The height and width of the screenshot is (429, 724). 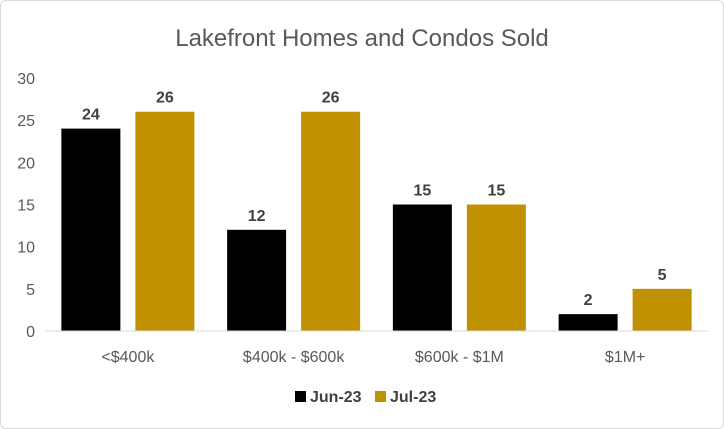 What do you see at coordinates (26, 248) in the screenshot?
I see `y-tick-label: 10` at bounding box center [26, 248].